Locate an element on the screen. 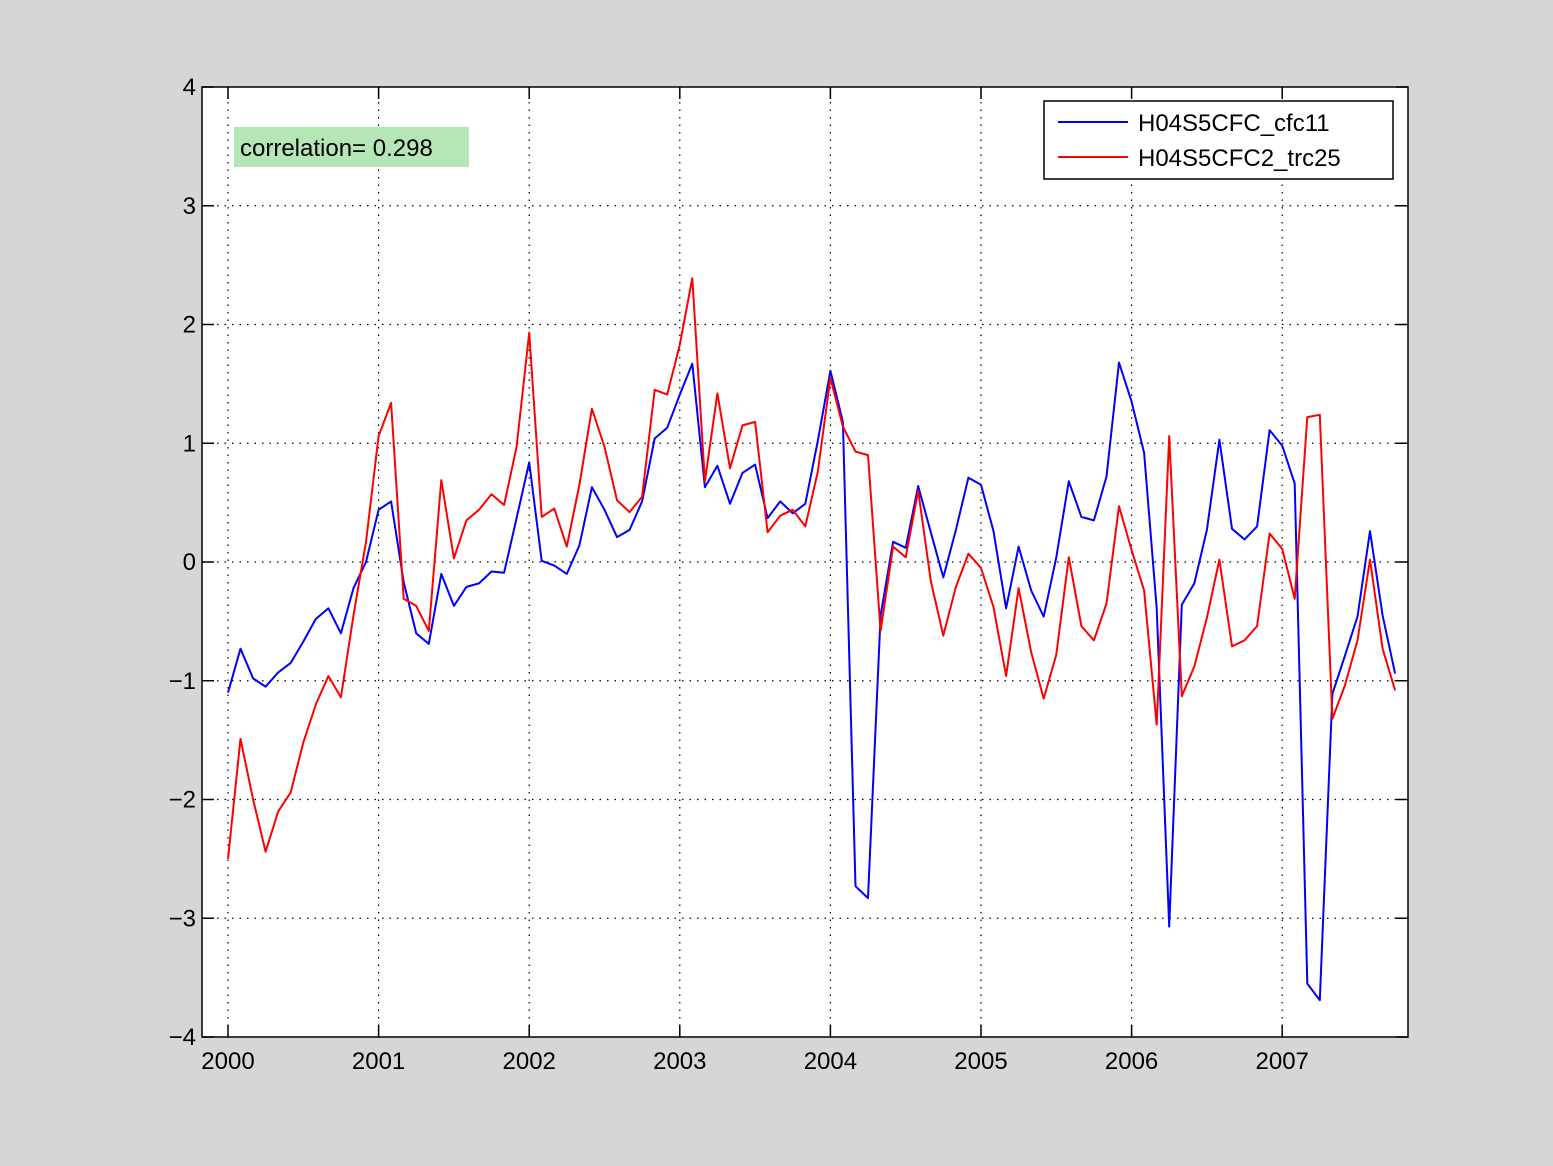  legend-label-trc25: H04S5CFC2_trc25 is located at coordinates (1239, 158).